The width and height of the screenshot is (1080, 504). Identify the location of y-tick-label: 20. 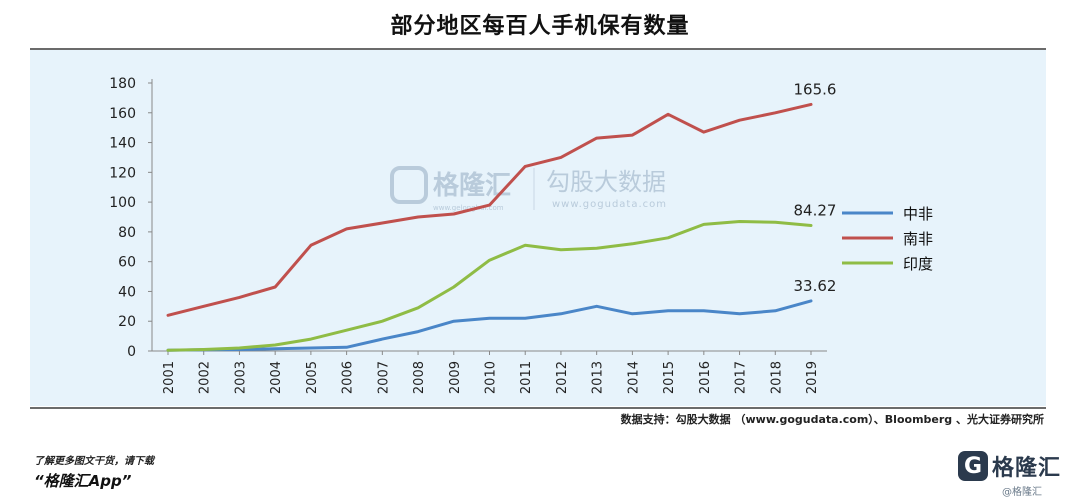
(127, 322).